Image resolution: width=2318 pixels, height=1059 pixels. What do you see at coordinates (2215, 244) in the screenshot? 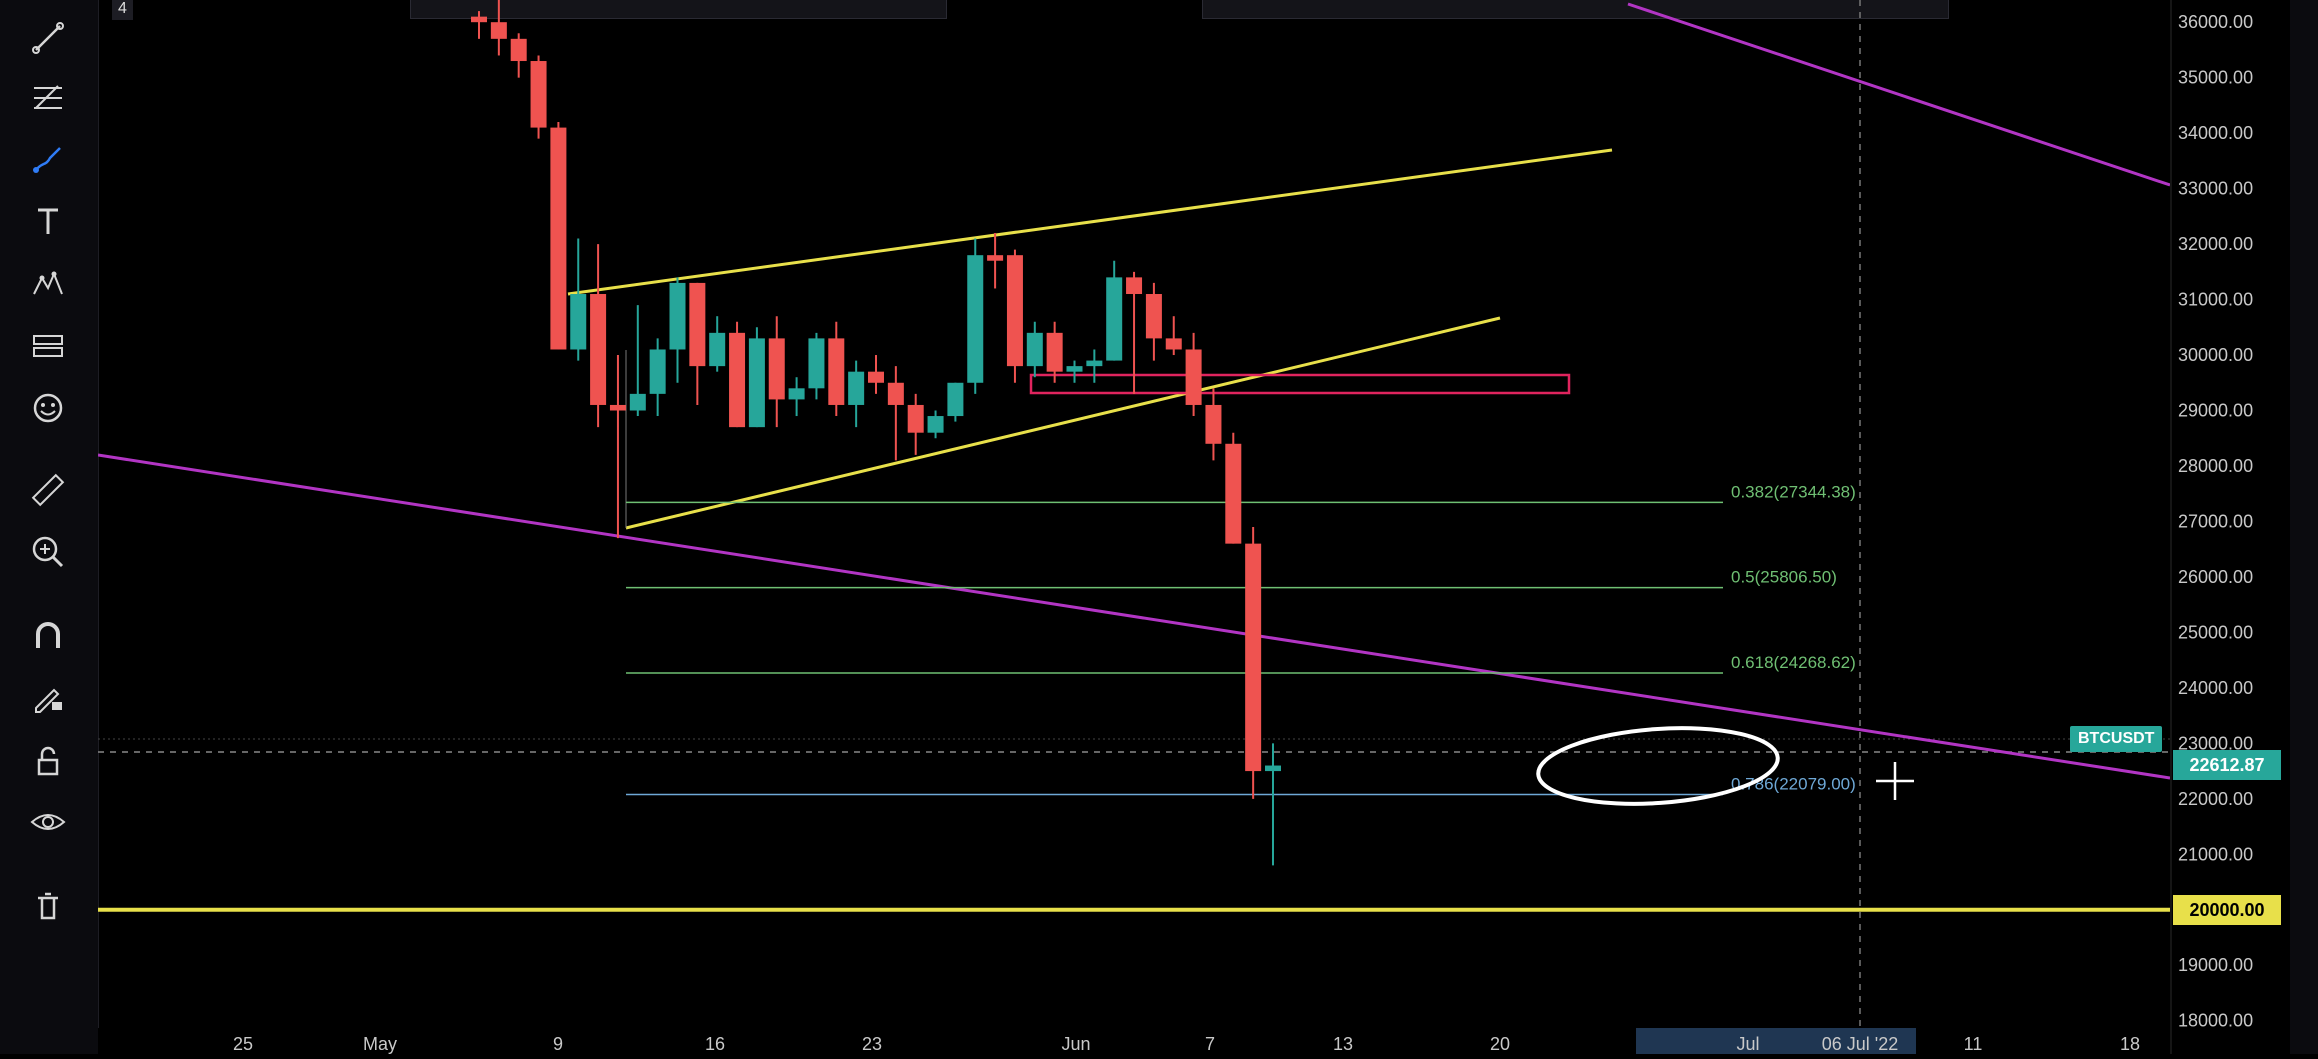
I see `price-tick-label: 32000.00` at bounding box center [2215, 244].